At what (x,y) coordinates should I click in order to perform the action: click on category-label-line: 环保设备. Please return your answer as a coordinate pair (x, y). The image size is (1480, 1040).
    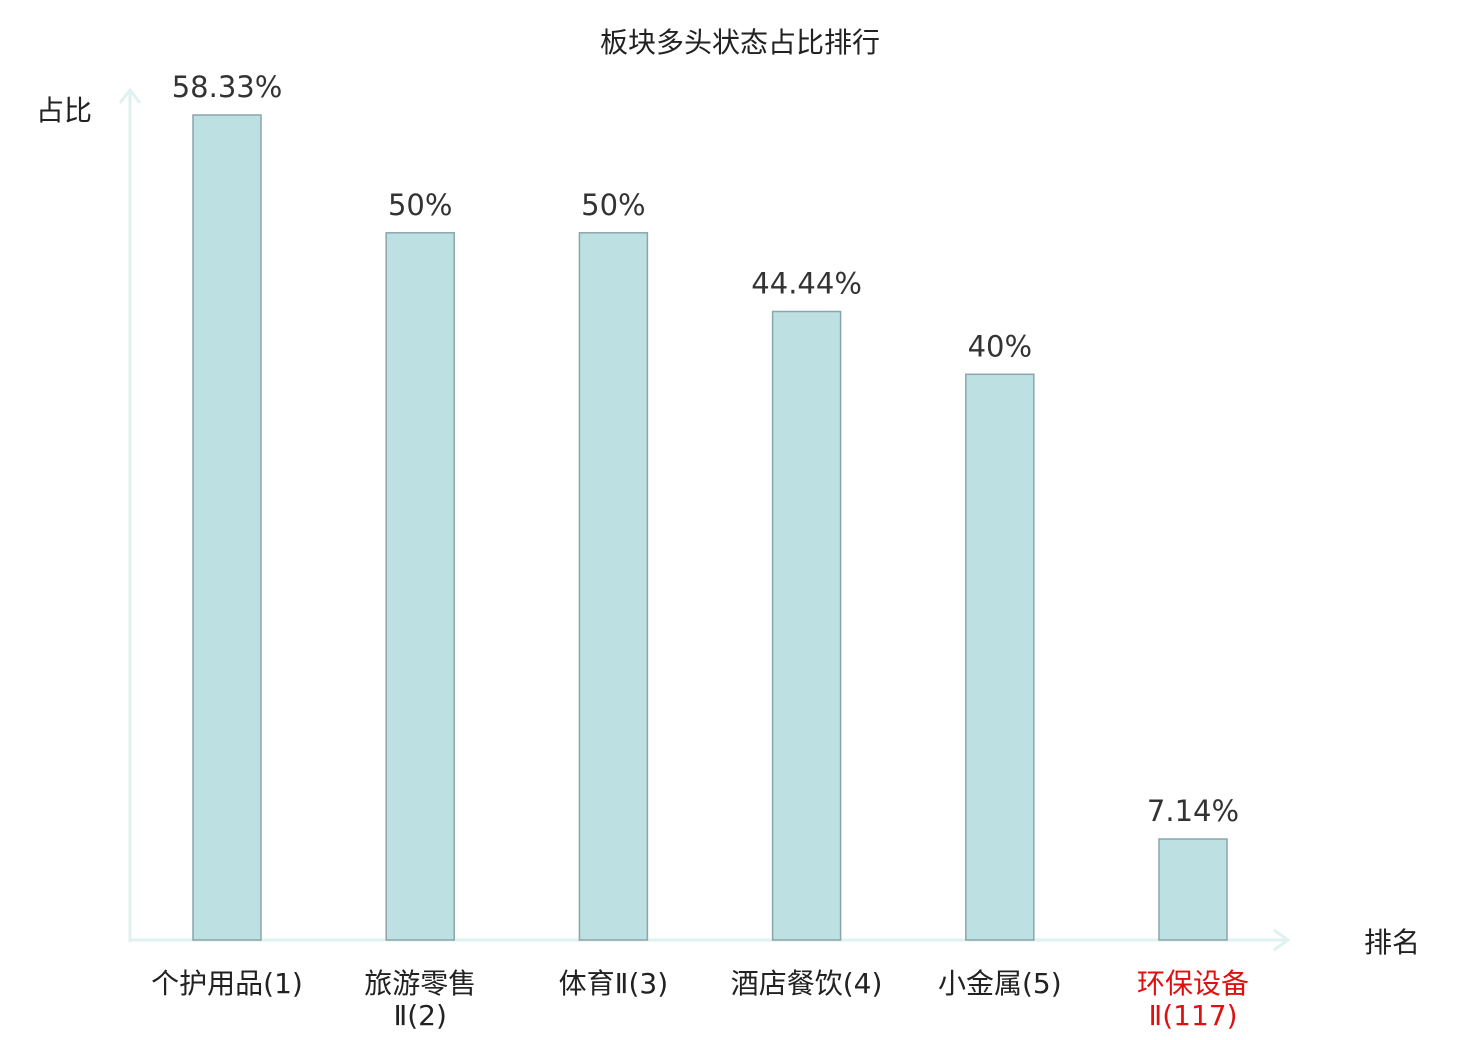
    Looking at the image, I should click on (1193, 983).